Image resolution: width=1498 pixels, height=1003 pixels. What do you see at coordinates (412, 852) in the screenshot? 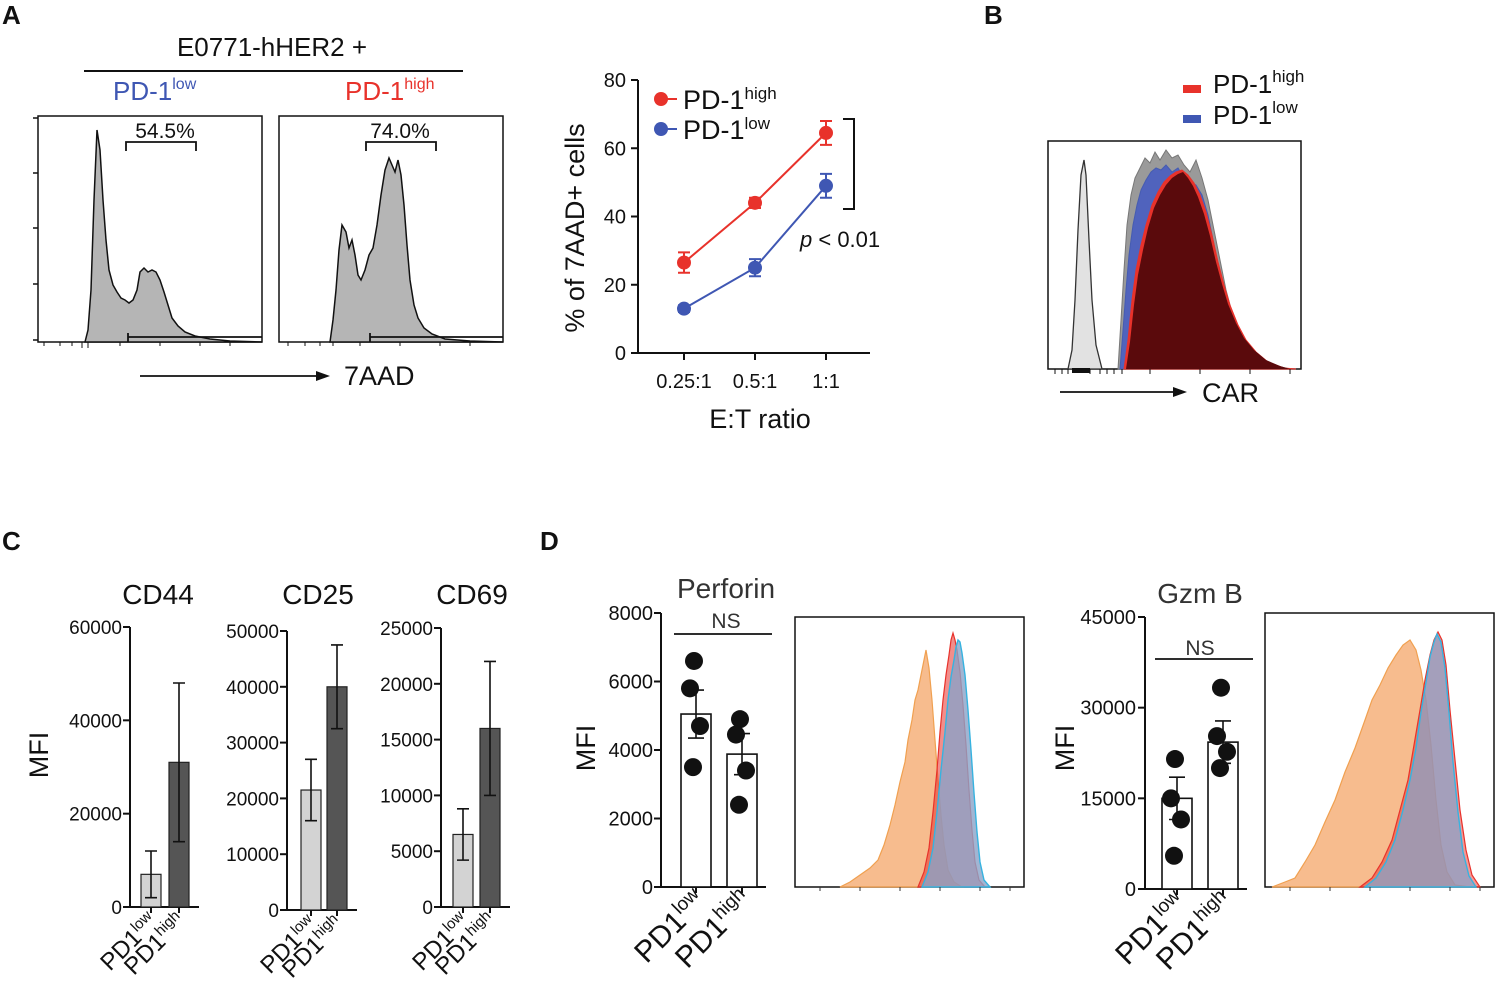
I see `bar-ytick-label: 5000` at bounding box center [412, 852].